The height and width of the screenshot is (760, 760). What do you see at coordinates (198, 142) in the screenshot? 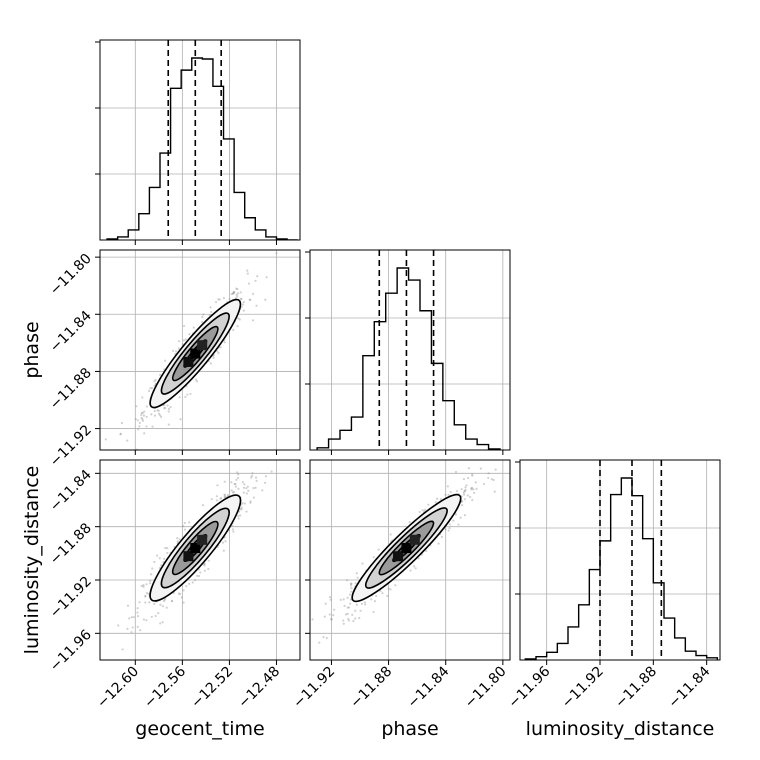
I see `histogram-panel-geocent-time` at bounding box center [198, 142].